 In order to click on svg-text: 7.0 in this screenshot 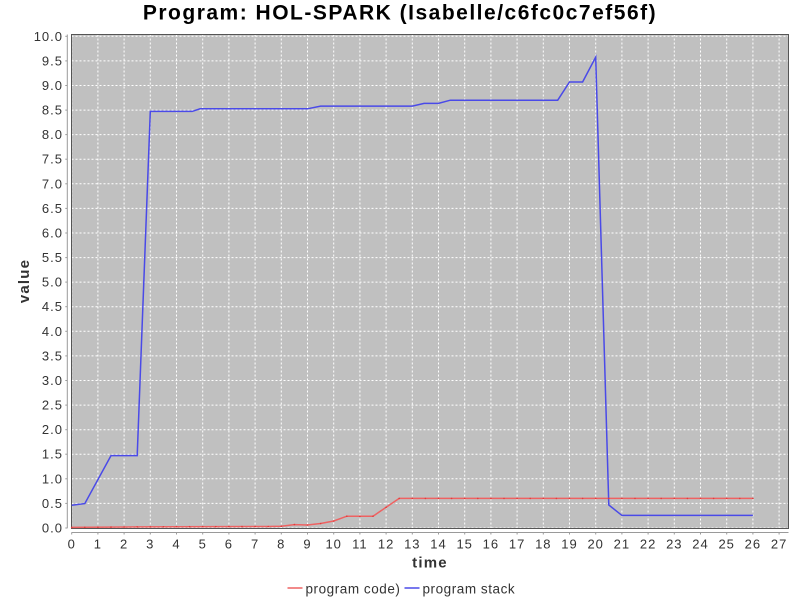, I will do `click(52, 183)`.